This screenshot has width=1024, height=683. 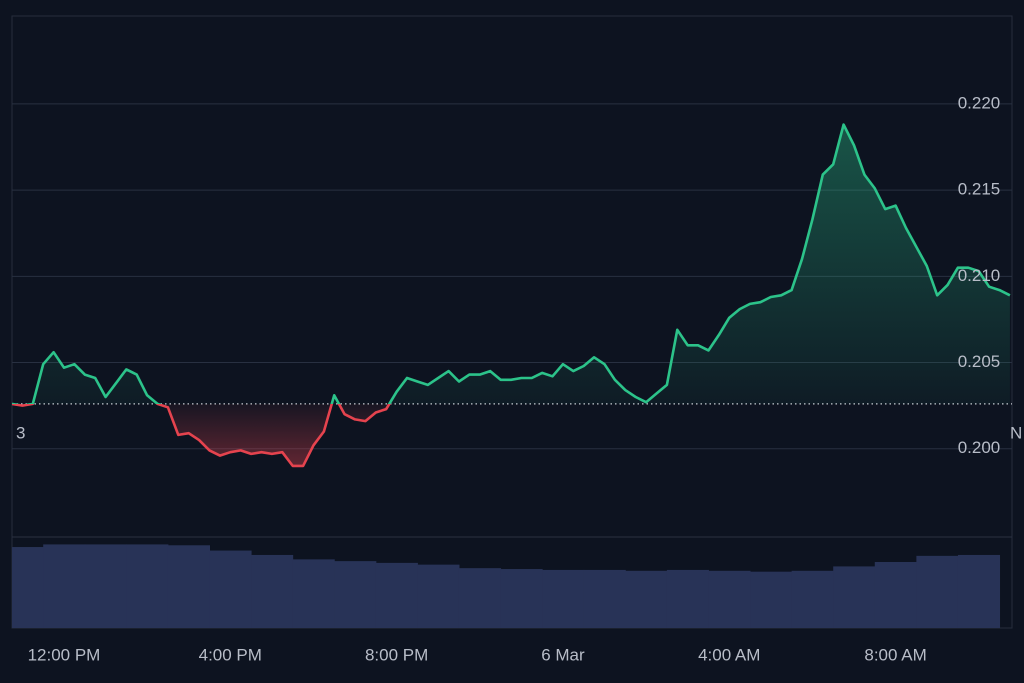 What do you see at coordinates (230, 654) in the screenshot?
I see `x-tick-label: 4:00 PM` at bounding box center [230, 654].